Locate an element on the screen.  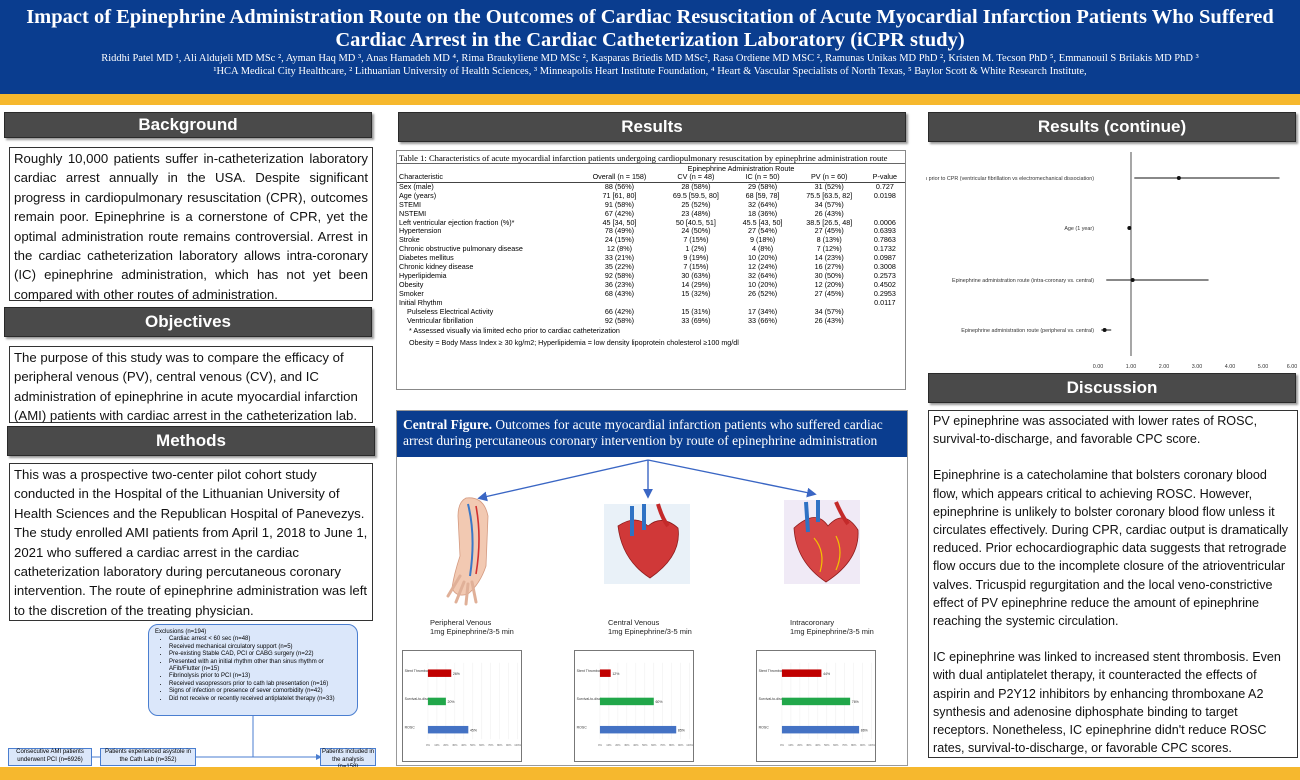
bar-value-label: 76% is located at coordinates (855, 702).